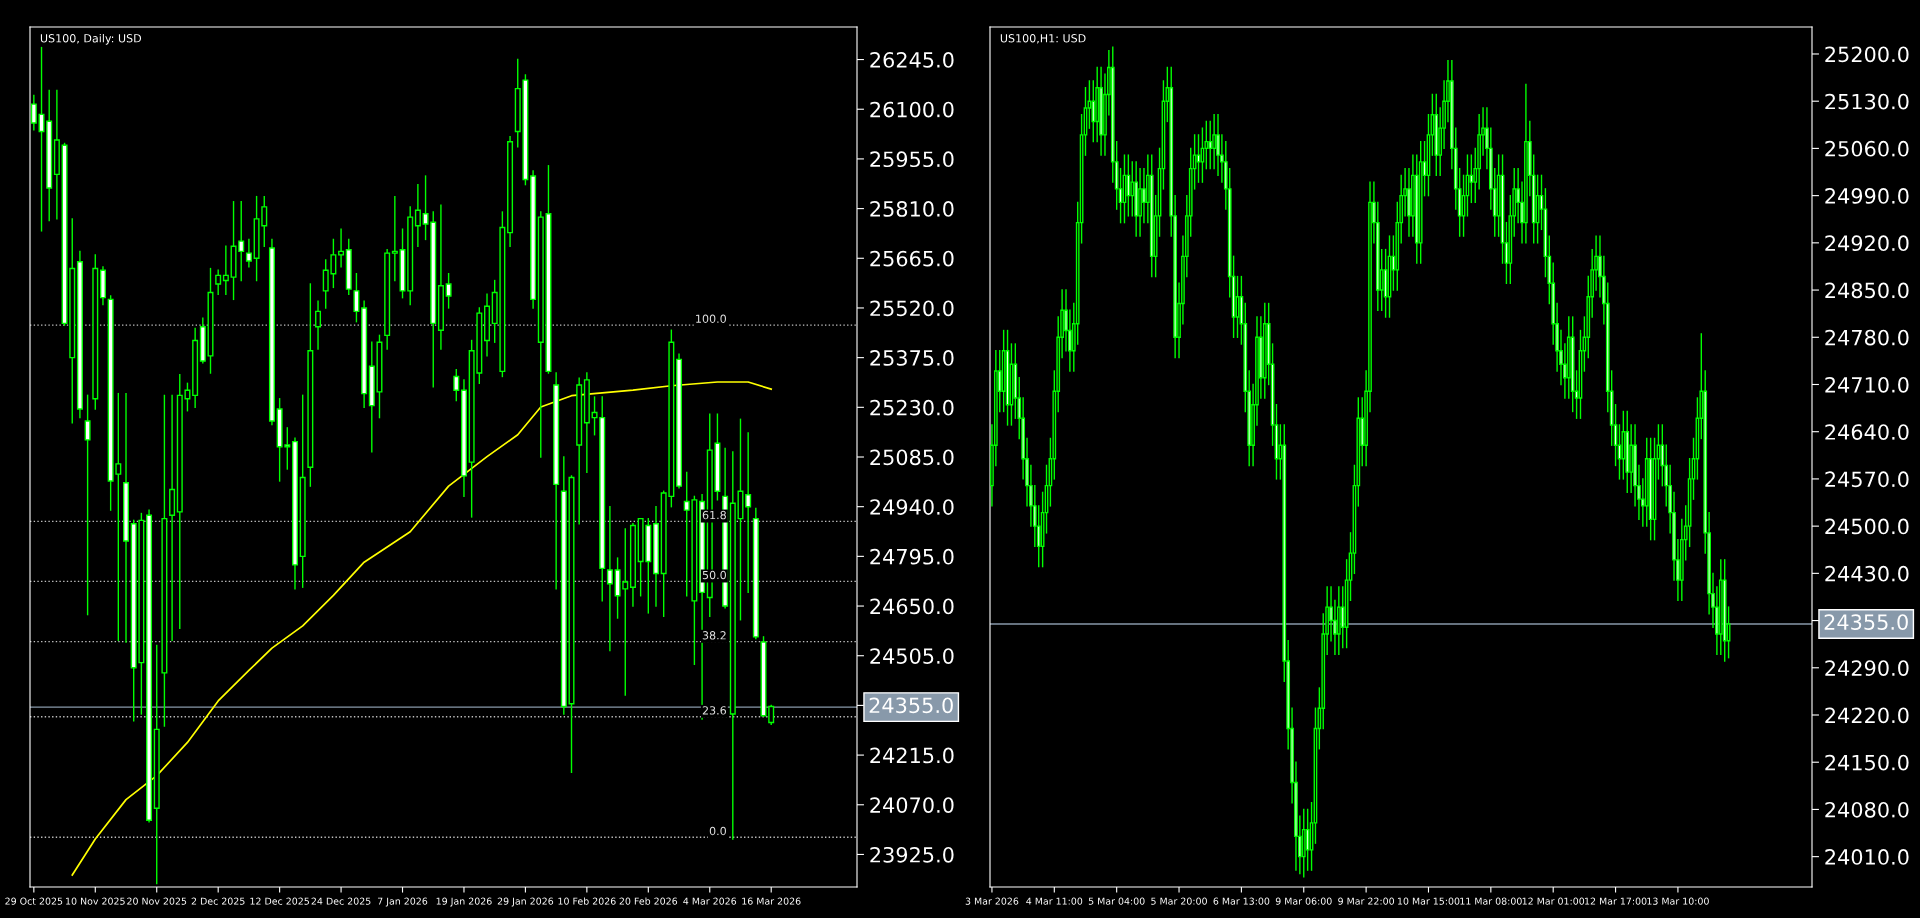 The width and height of the screenshot is (1920, 918). I want to click on x-tick-label: 5 Mar 20:00, so click(1179, 901).